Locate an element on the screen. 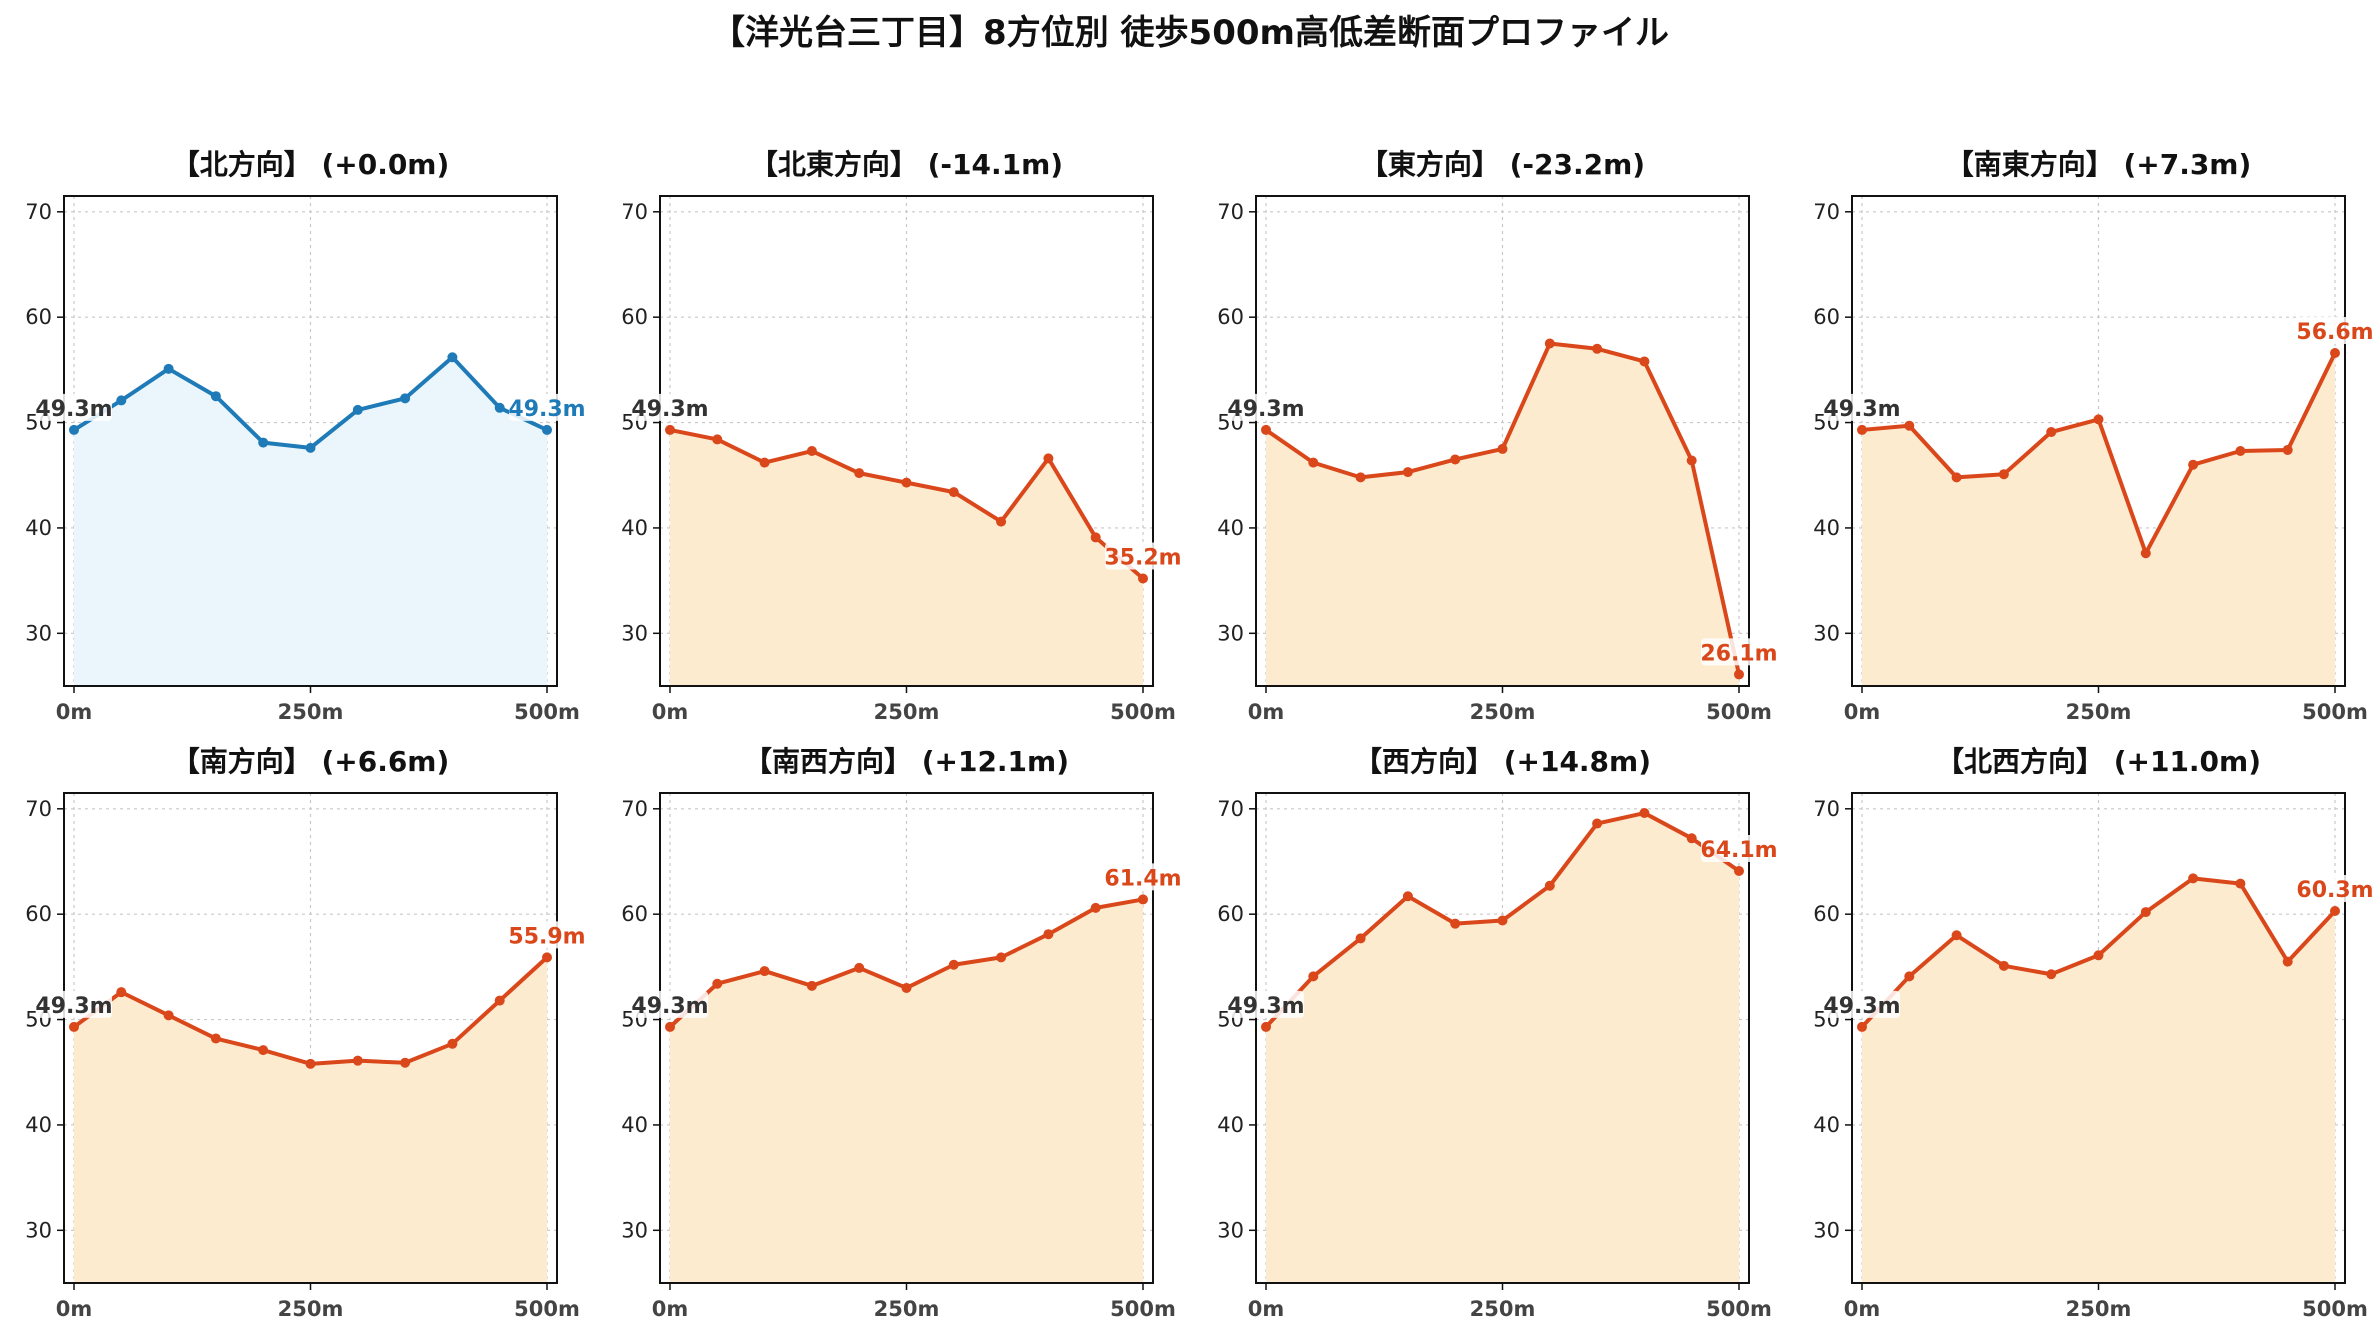 The image size is (2380, 1344). end-elevation-label: 26.1m is located at coordinates (1738, 653).